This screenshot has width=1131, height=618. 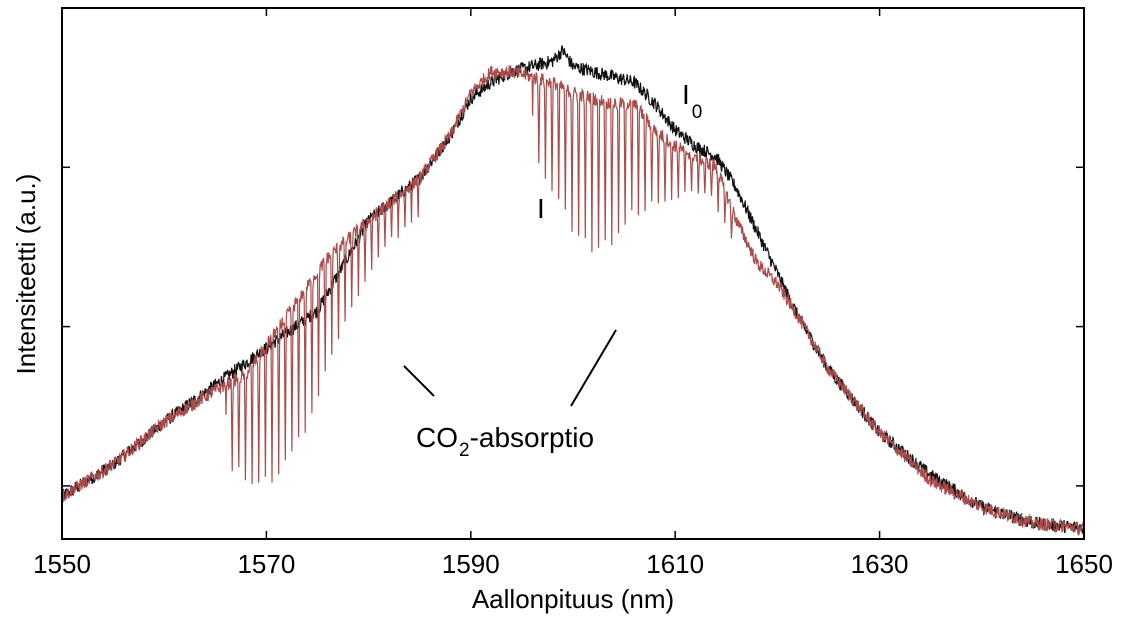 I want to click on i0-label: I0, so click(x=692, y=101).